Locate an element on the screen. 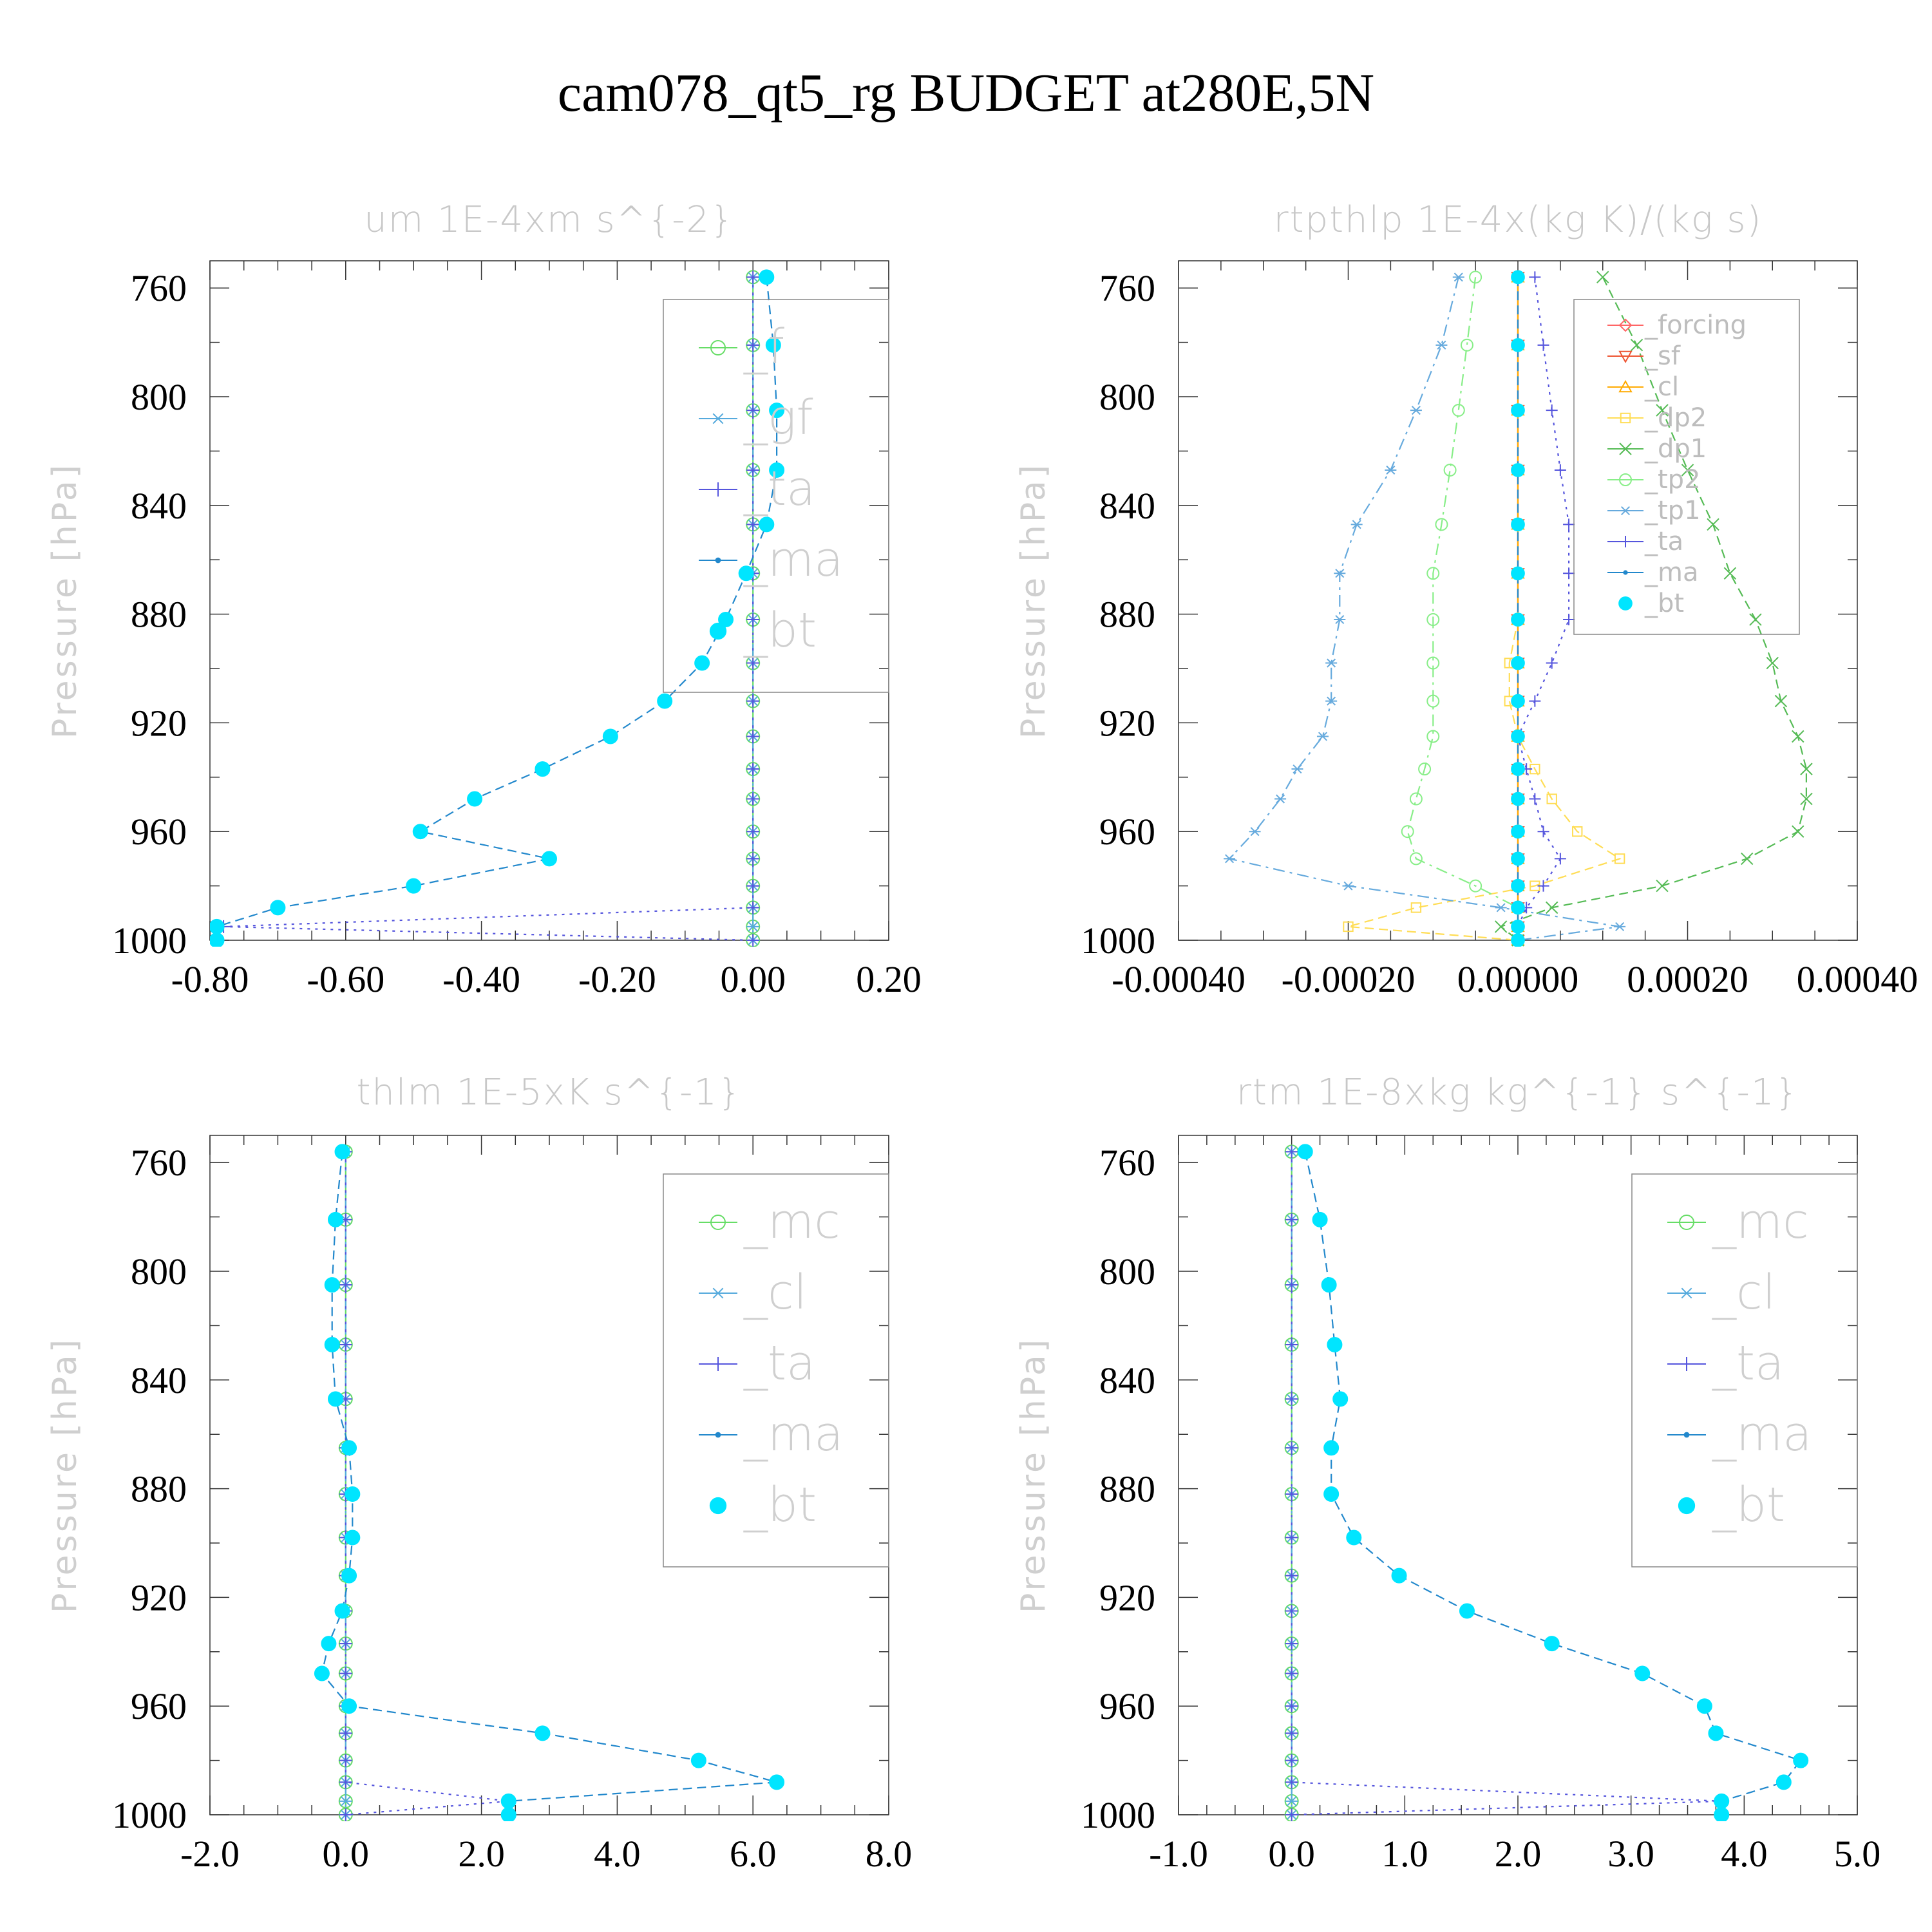 The width and height of the screenshot is (1932, 1932). series-ma-line is located at coordinates (497, 608).